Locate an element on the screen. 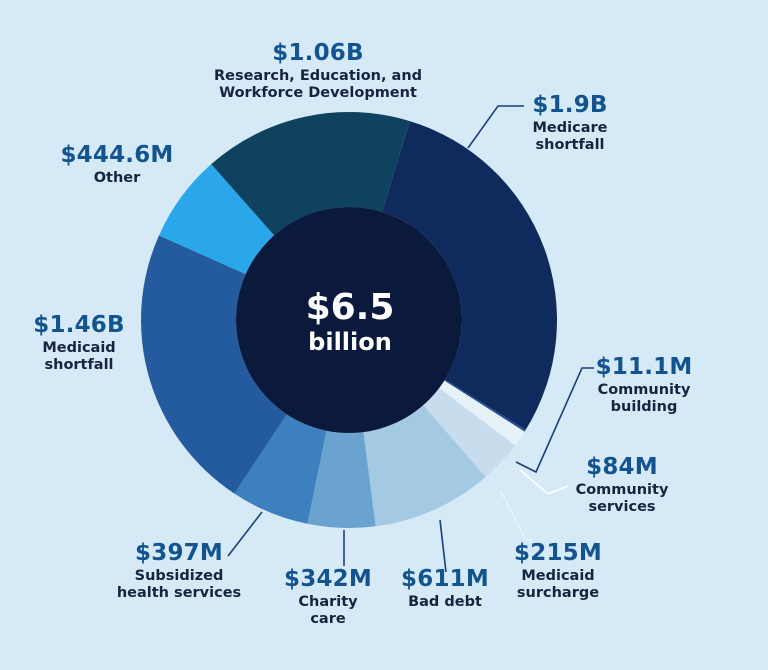 The height and width of the screenshot is (670, 768). label-subsidized-health-services: $397M Subsidized health services is located at coordinates (179, 571).